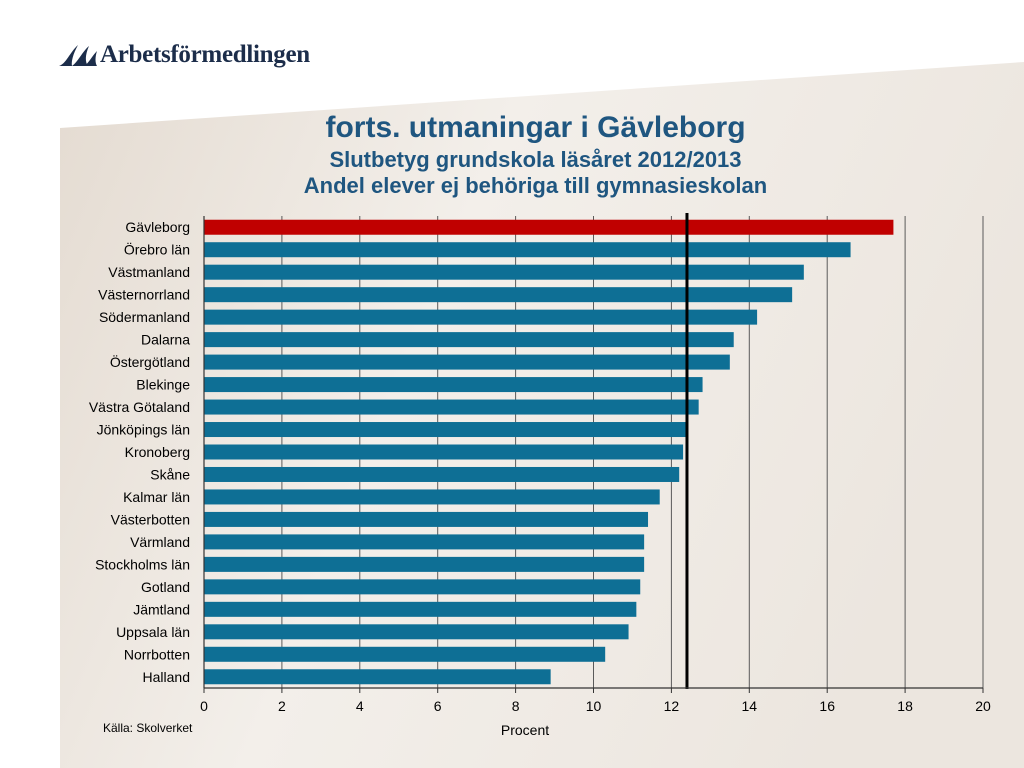 This screenshot has width=1024, height=768. Describe the element at coordinates (150, 519) in the screenshot. I see `category-label: Västerbotten` at that location.